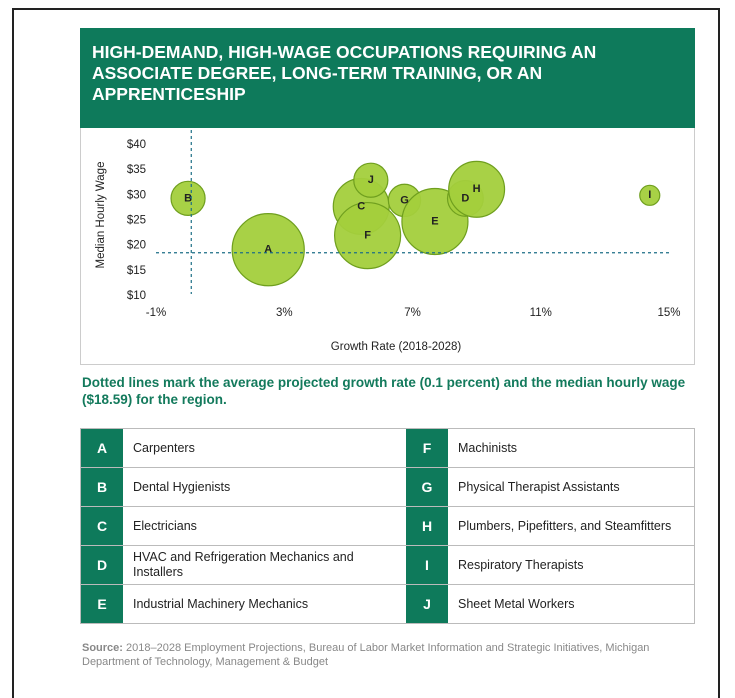 Image resolution: width=735 pixels, height=698 pixels. What do you see at coordinates (136, 170) in the screenshot?
I see `y-tick-label: $35` at bounding box center [136, 170].